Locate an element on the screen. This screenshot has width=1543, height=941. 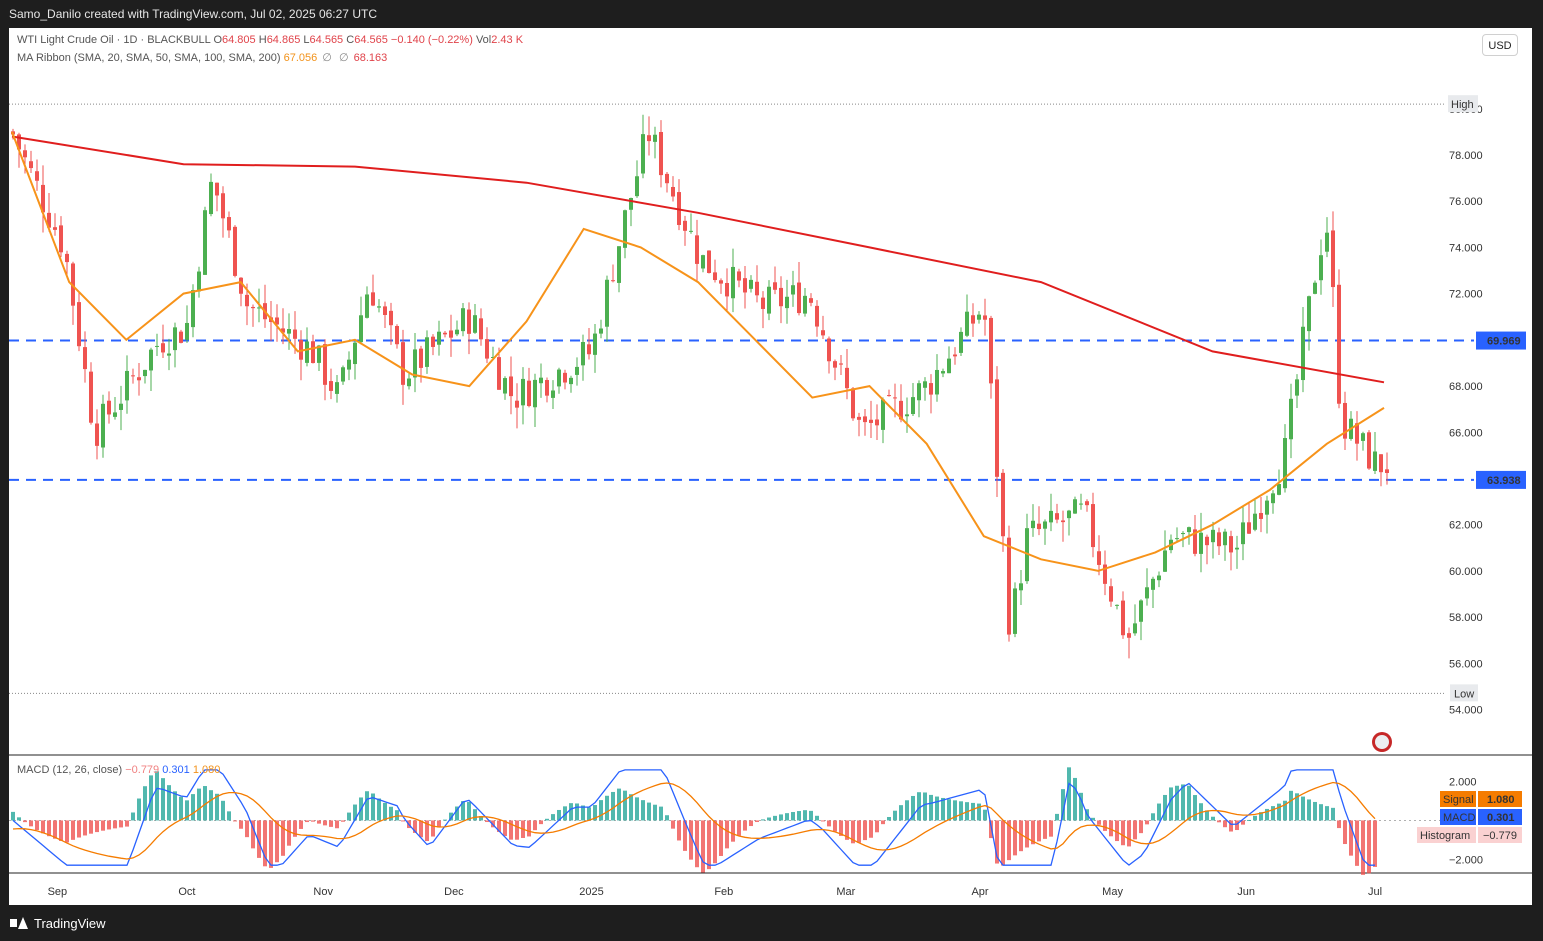
low-tag: Low is located at coordinates (1464, 694).